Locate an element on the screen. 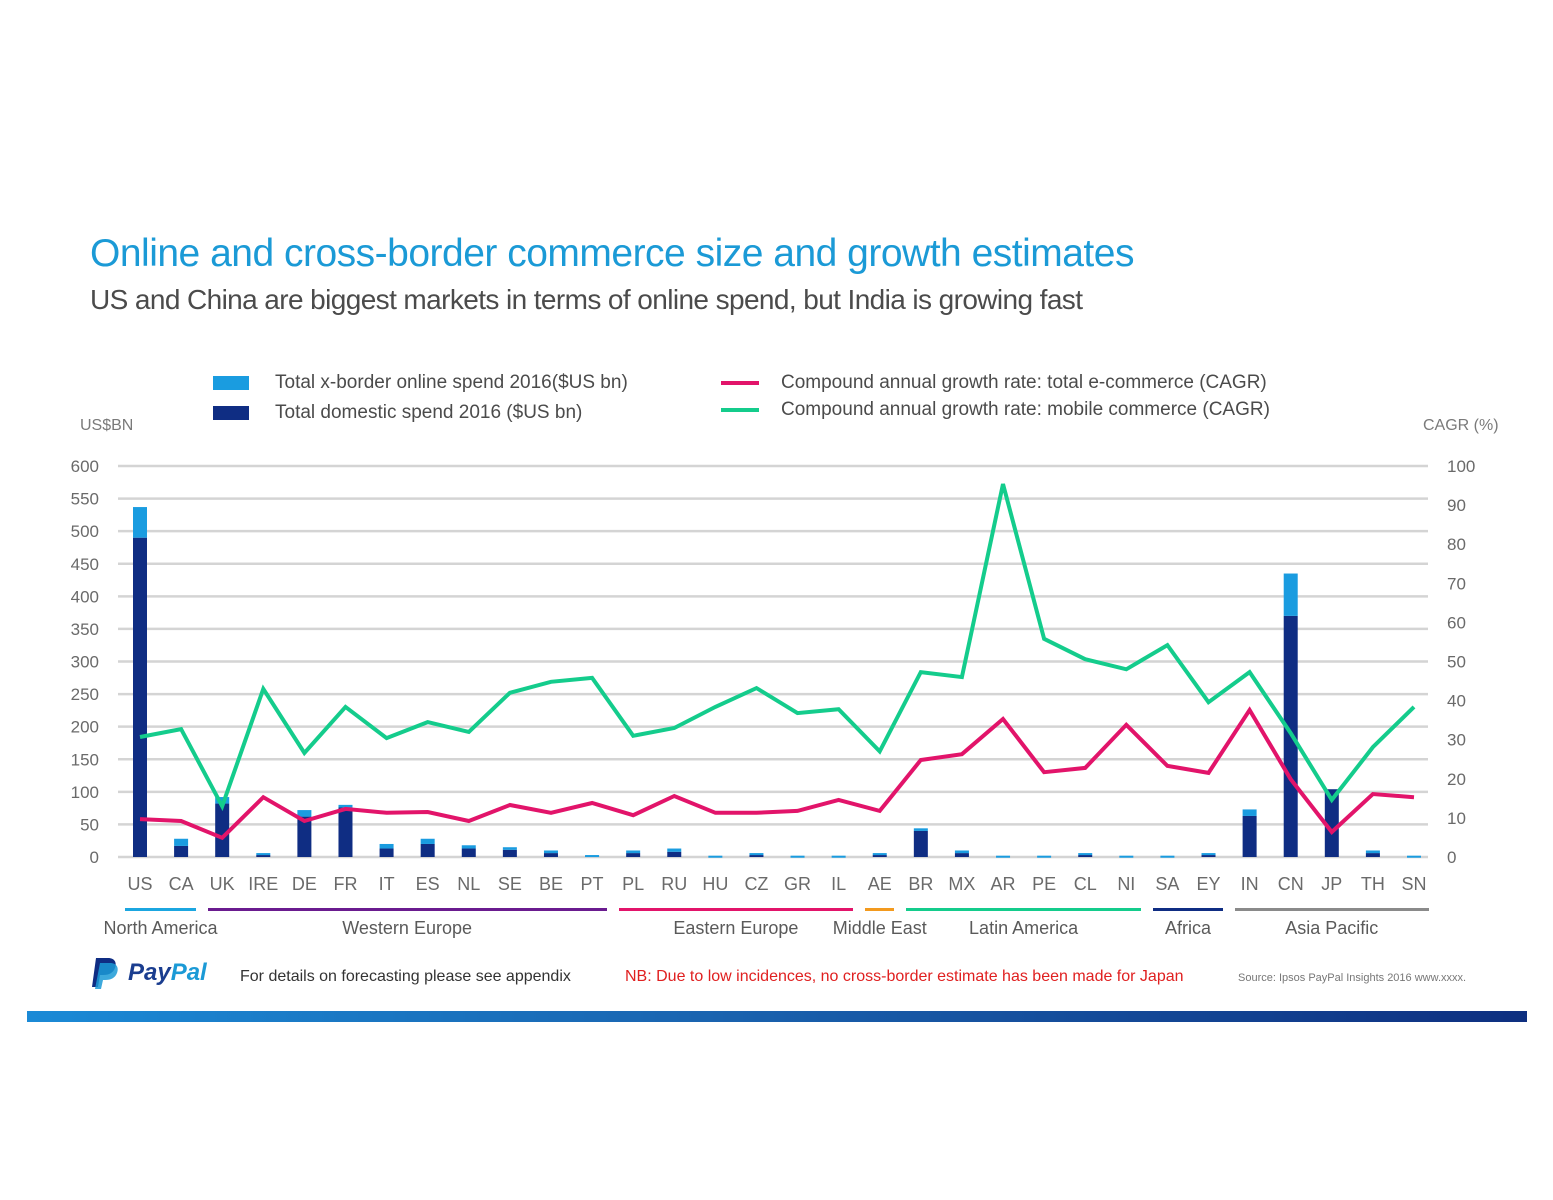 Image resolution: width=1553 pixels, height=1200 pixels. x-tick-label: BE is located at coordinates (551, 884).